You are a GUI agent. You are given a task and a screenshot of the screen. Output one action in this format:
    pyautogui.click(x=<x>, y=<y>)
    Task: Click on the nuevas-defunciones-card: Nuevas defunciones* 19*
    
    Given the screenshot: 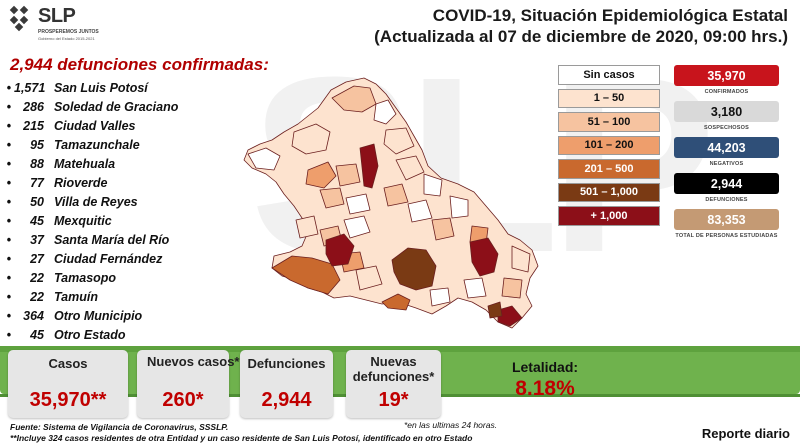 What is the action you would take?
    pyautogui.click(x=393, y=384)
    